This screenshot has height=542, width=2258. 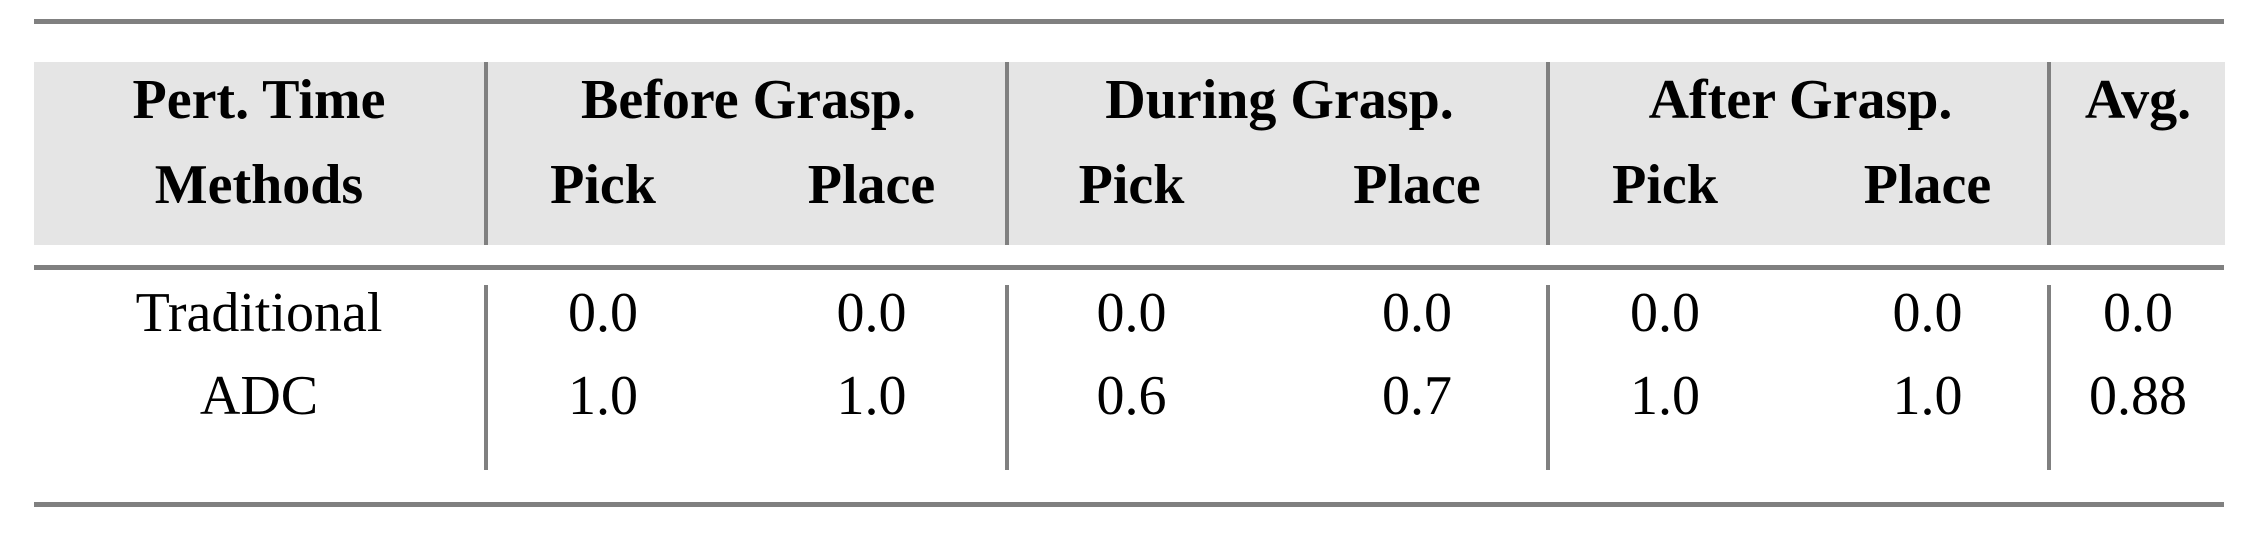 I want to click on column-divider-3-header, so click(x=1548, y=153).